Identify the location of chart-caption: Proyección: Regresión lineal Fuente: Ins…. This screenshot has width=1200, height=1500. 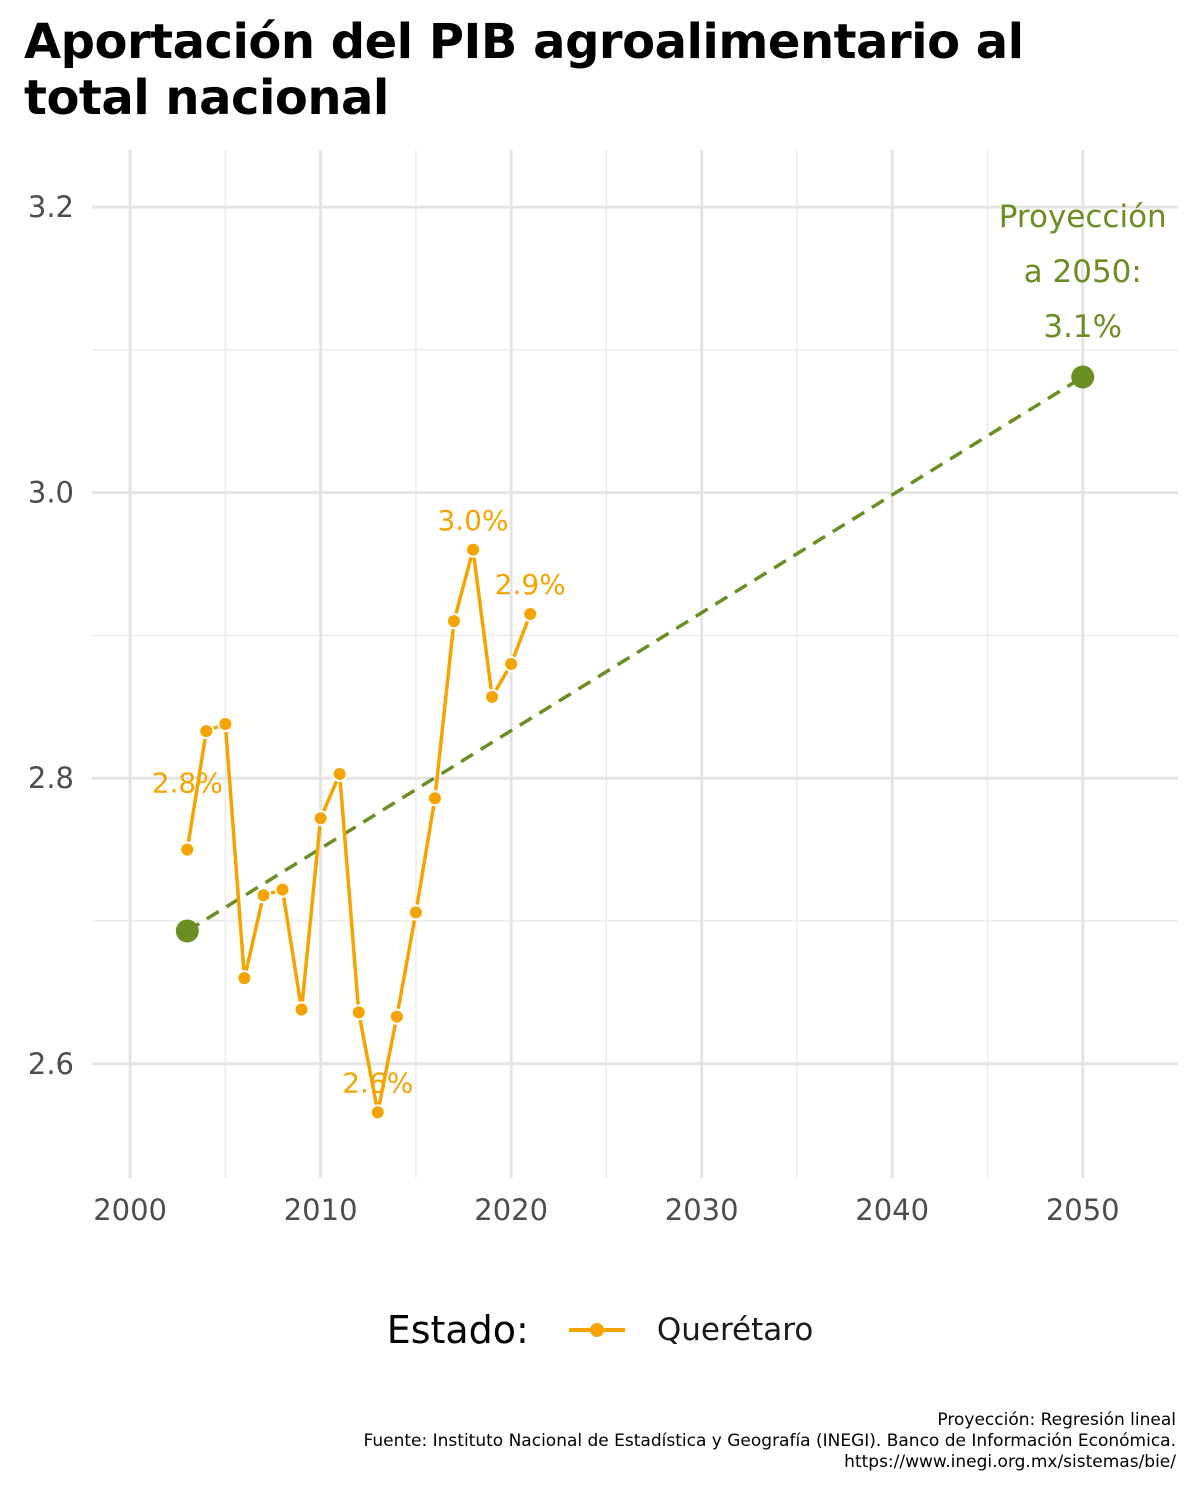
(770, 1441).